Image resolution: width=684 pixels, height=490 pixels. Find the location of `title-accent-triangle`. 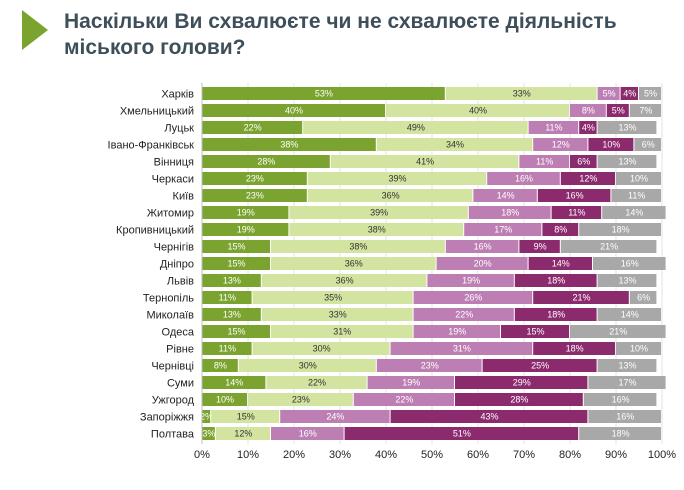

title-accent-triangle is located at coordinates (35, 30).